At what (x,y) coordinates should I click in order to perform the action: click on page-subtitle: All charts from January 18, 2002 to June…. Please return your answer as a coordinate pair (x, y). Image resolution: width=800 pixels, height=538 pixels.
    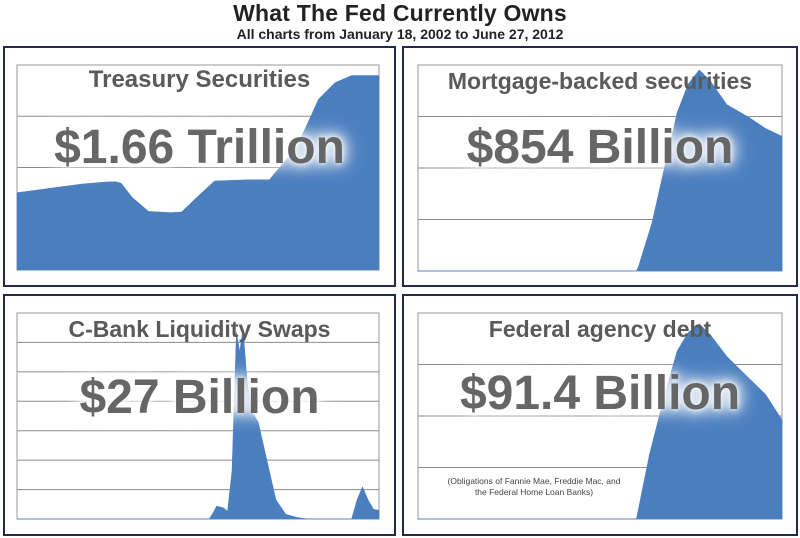
    Looking at the image, I should click on (400, 34).